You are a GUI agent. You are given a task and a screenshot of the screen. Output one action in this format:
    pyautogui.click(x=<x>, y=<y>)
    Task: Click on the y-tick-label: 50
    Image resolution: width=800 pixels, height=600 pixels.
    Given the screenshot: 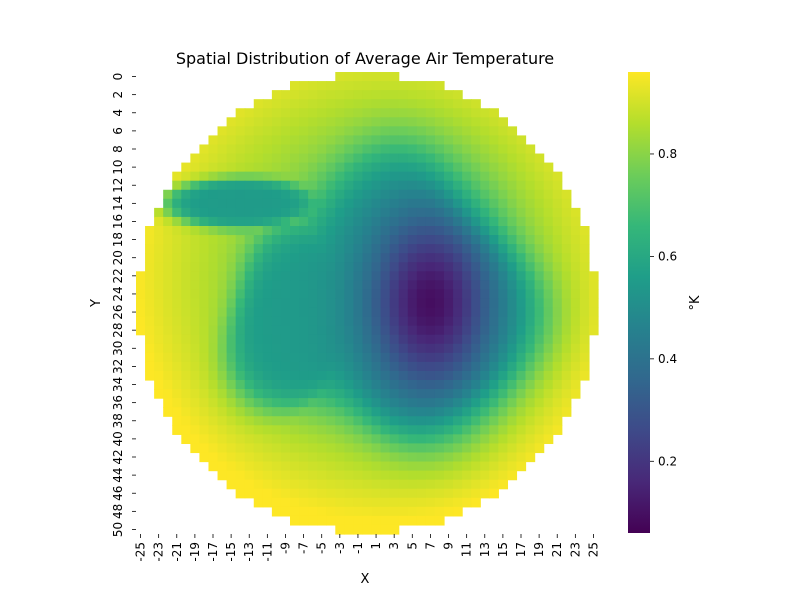 What is the action you would take?
    pyautogui.click(x=118, y=529)
    